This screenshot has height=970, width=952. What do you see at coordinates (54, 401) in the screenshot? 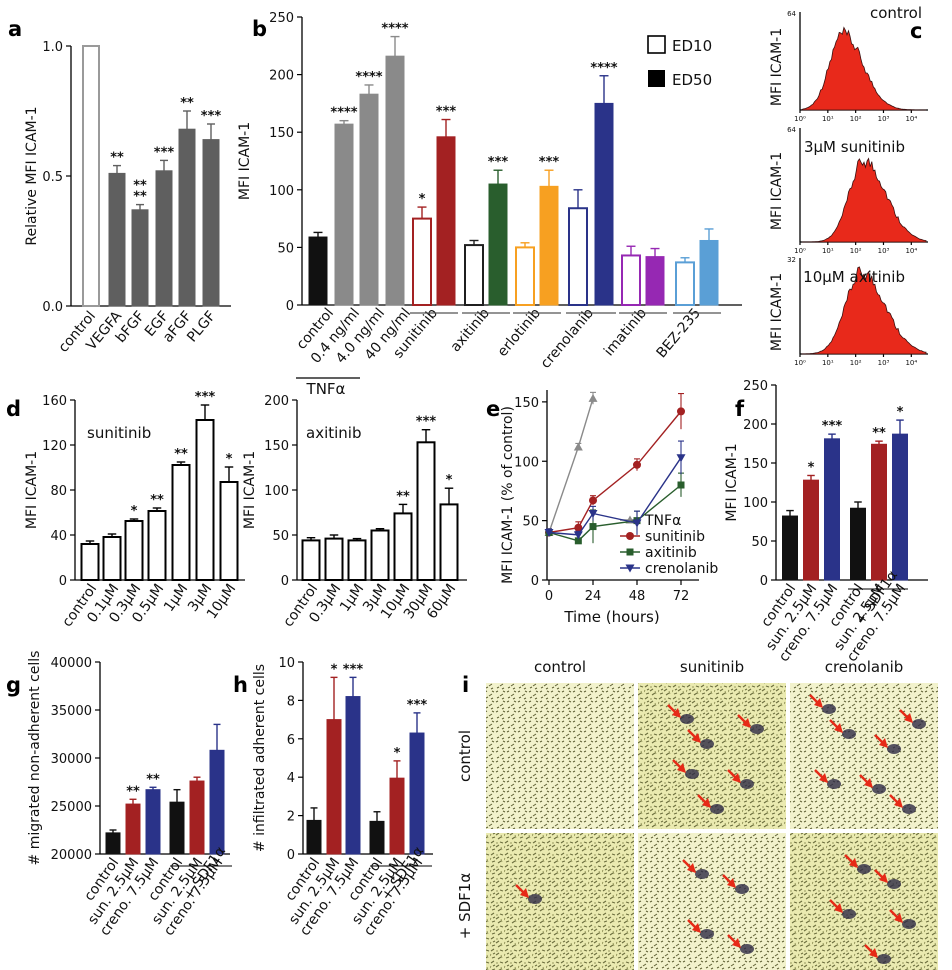
I see `y-tick-label: 160` at bounding box center [54, 401].